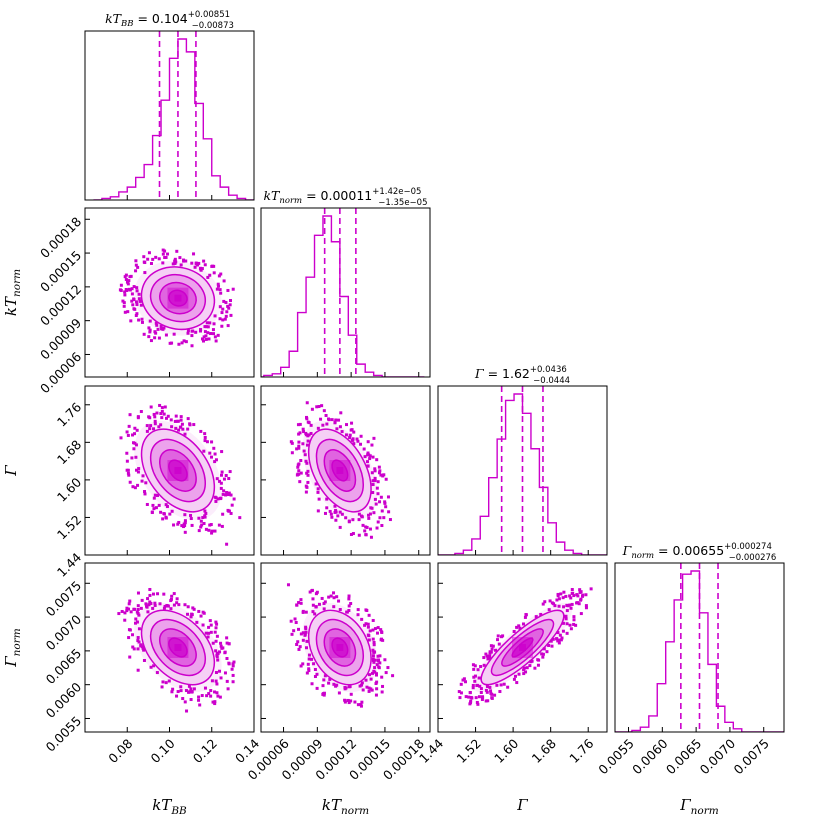 The image size is (818, 818). I want to click on hist-step-kTBB, so click(173, 119).